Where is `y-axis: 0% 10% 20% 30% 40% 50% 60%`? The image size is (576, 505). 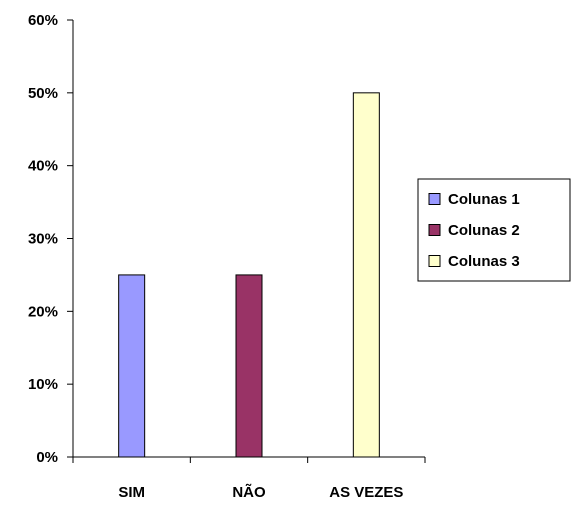
y-axis: 0% 10% 20% 30% 40% 50% 60% is located at coordinates (51, 239).